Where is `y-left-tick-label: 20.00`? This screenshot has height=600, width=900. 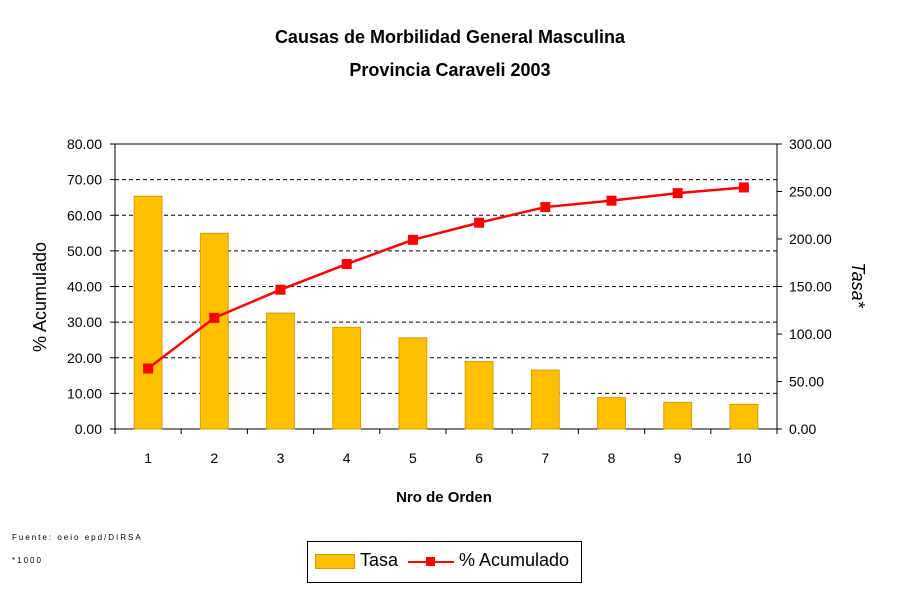 y-left-tick-label: 20.00 is located at coordinates (84, 358).